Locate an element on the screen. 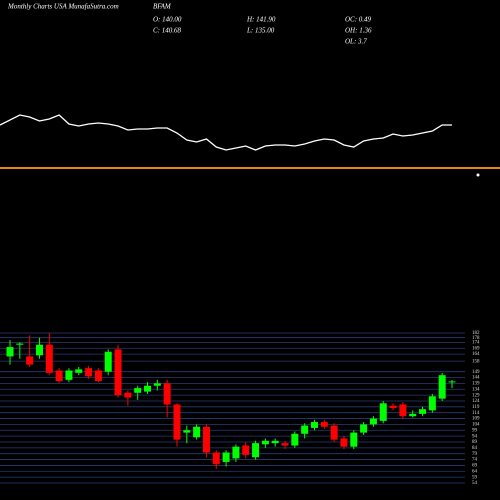 The image size is (500, 500). y-tick-label: 94 is located at coordinates (475, 436).